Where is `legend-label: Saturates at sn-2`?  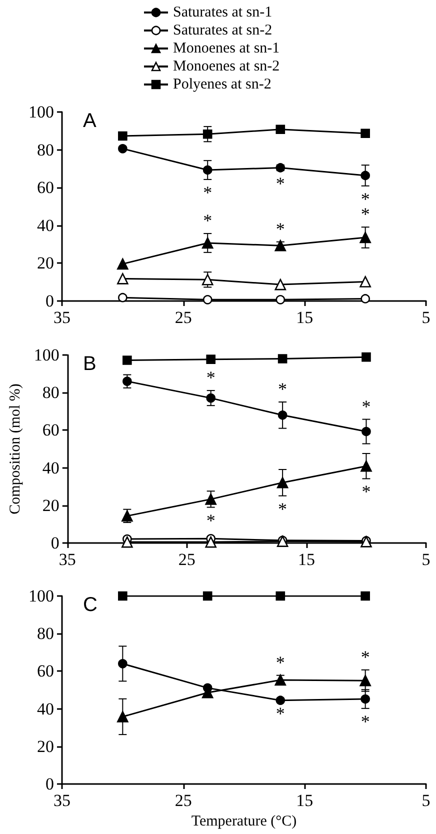 legend-label: Saturates at sn-2 is located at coordinates (222, 30).